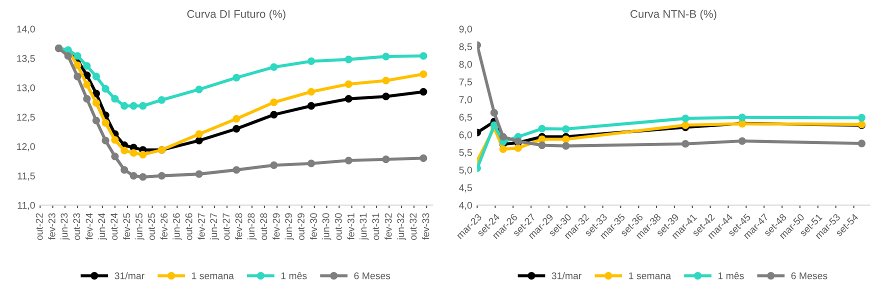 This screenshot has width=892, height=289. What do you see at coordinates (201, 226) in the screenshot?
I see `x-tick-label: fev-27` at bounding box center [201, 226].